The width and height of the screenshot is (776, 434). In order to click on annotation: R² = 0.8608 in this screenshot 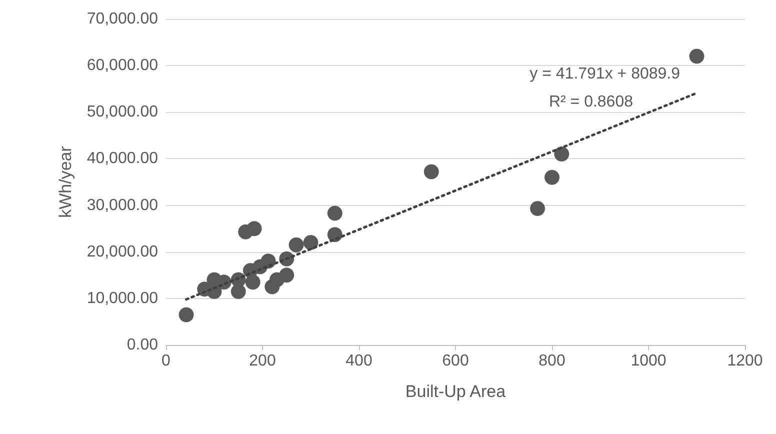, I will do `click(591, 102)`.